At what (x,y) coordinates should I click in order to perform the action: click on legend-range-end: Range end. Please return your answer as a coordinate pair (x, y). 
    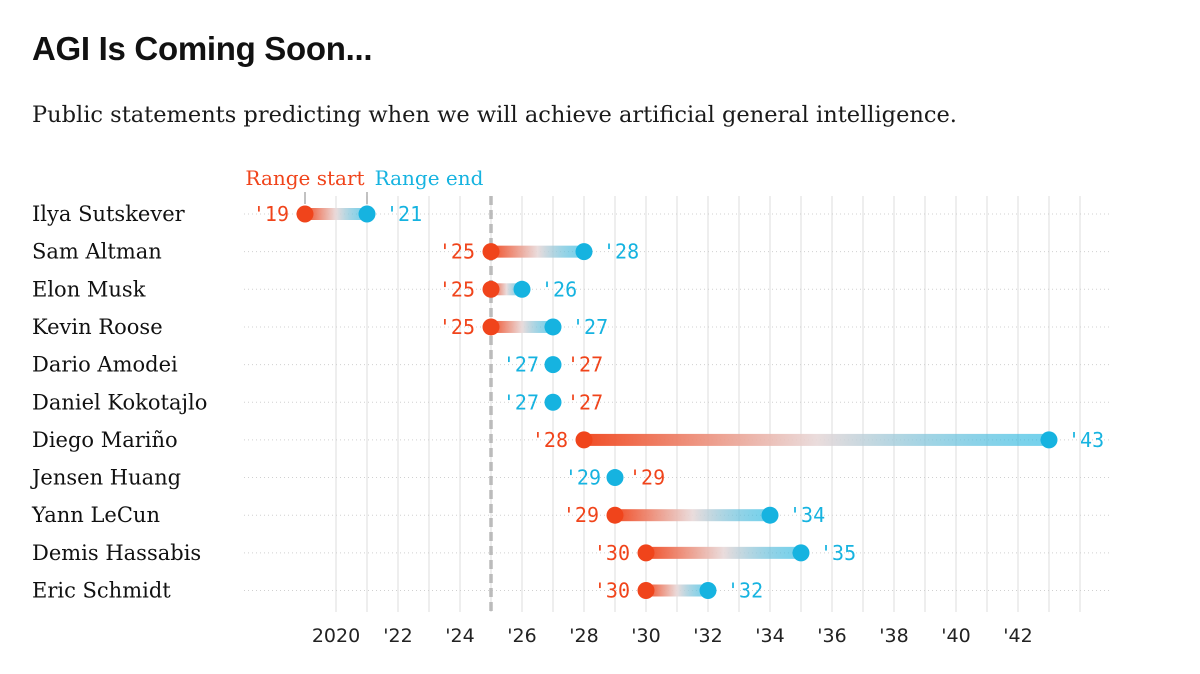
    Looking at the image, I should click on (429, 178).